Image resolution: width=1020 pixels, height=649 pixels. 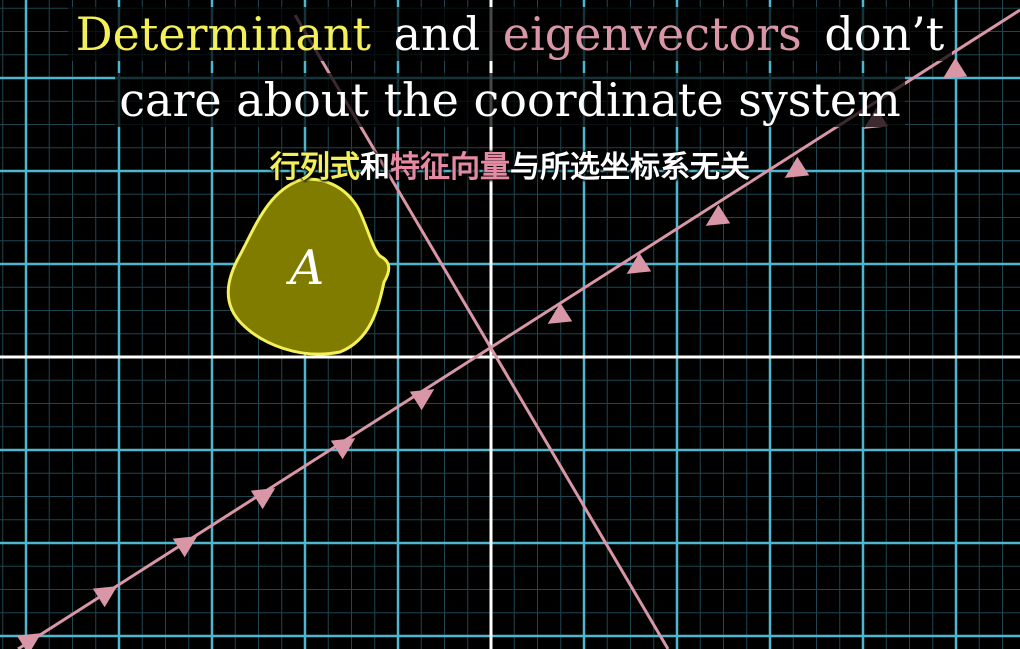 I want to click on title-line-2-text: care about the coordinate system, so click(x=510, y=100).